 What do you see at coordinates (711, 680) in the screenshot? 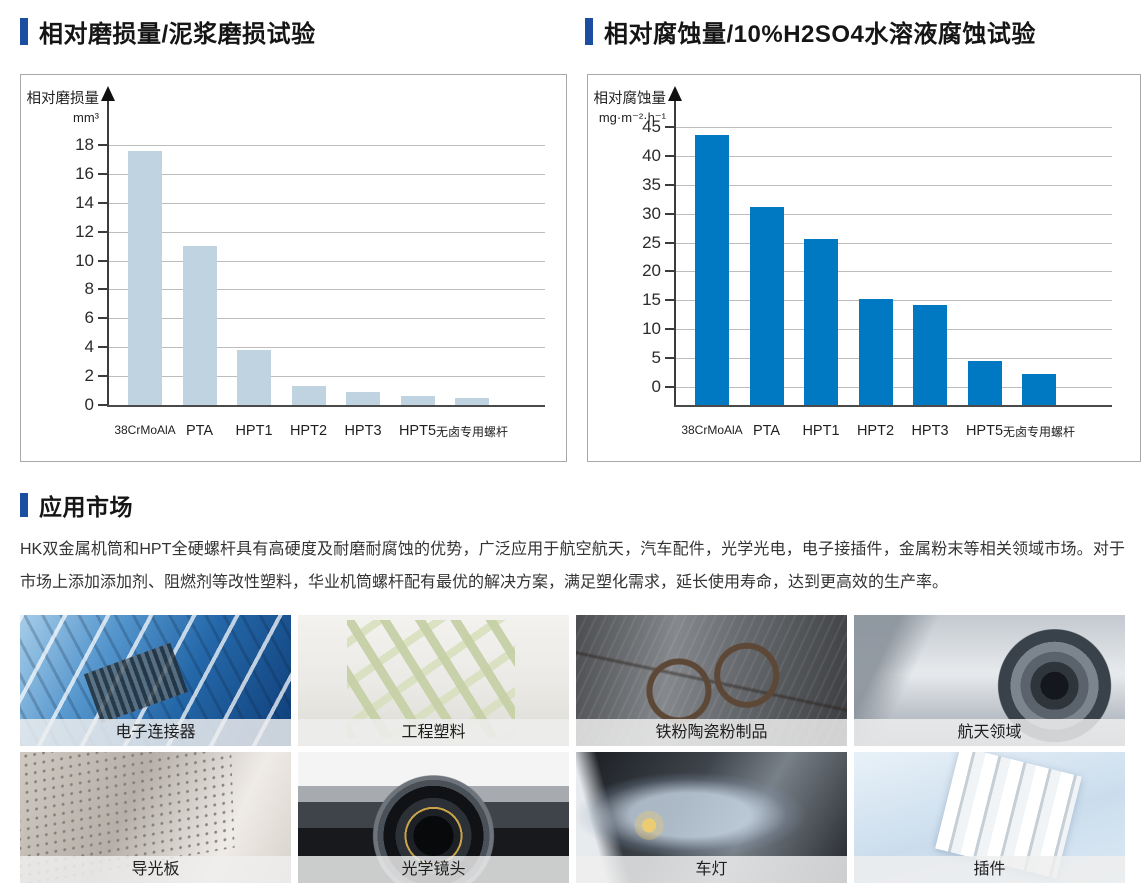
I see `eyeglasses-photo: 铁粉陶瓷粉制品` at bounding box center [711, 680].